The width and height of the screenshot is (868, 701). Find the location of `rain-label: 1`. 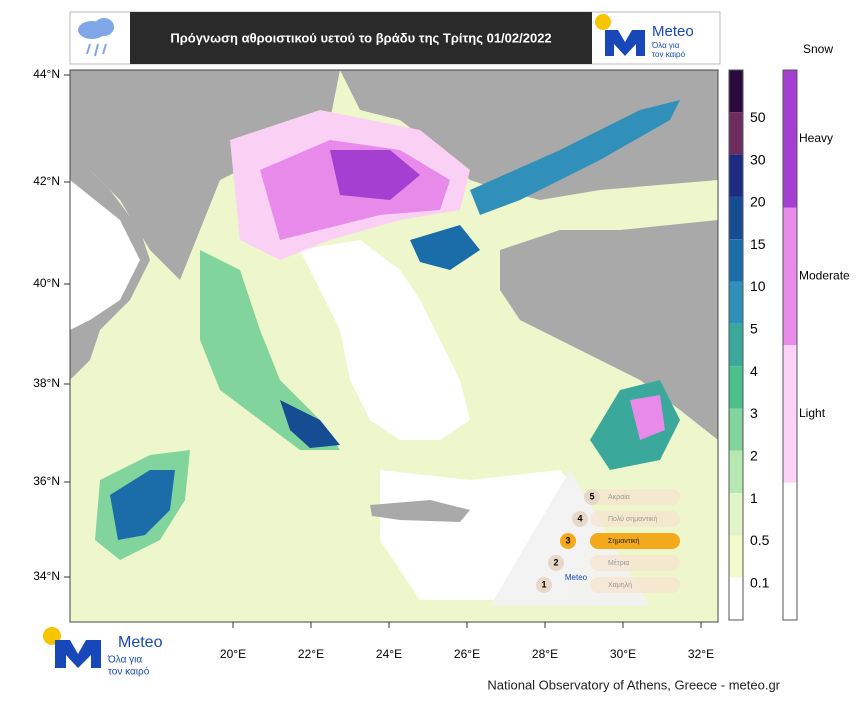

rain-label: 1 is located at coordinates (754, 498).